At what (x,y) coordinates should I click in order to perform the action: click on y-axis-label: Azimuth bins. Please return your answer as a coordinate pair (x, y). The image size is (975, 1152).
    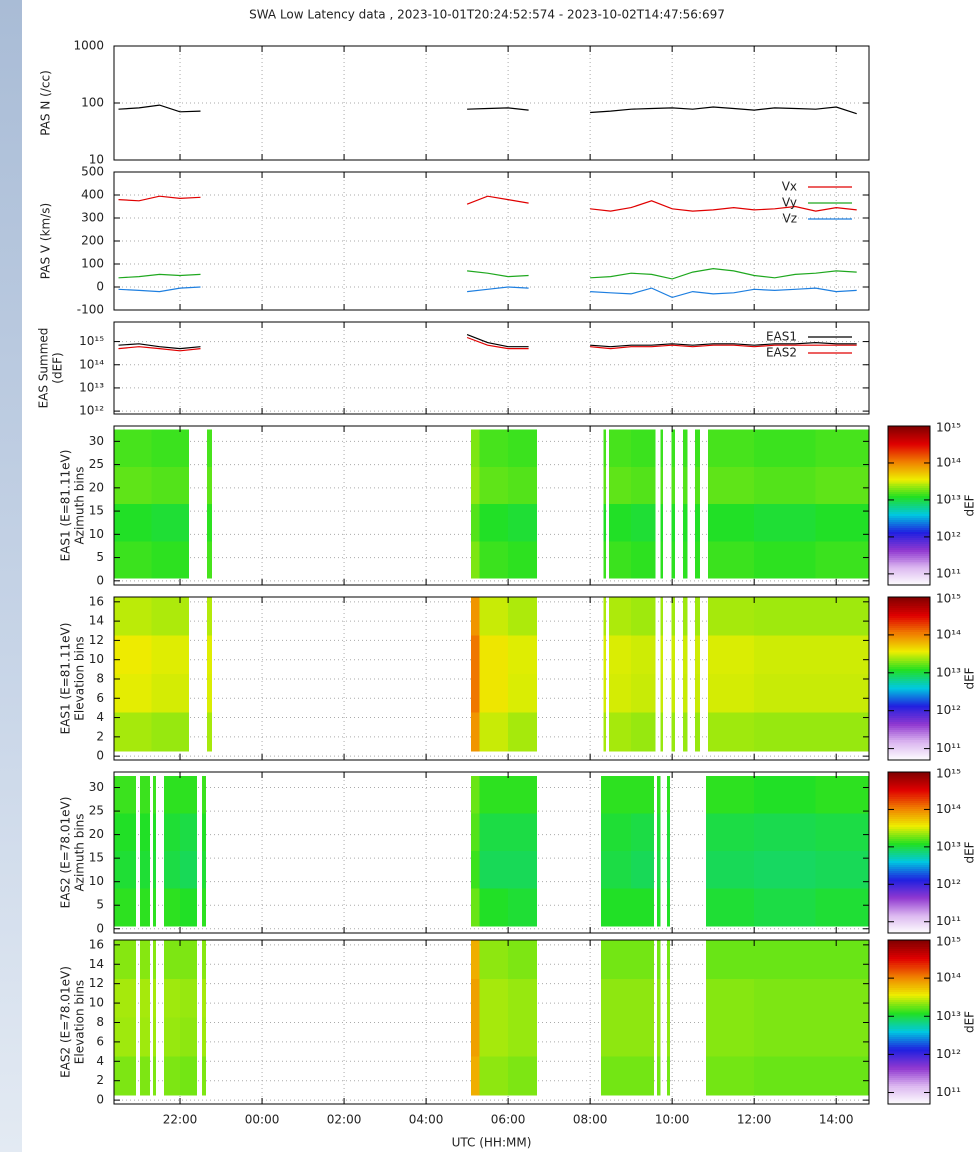
    Looking at the image, I should click on (80, 852).